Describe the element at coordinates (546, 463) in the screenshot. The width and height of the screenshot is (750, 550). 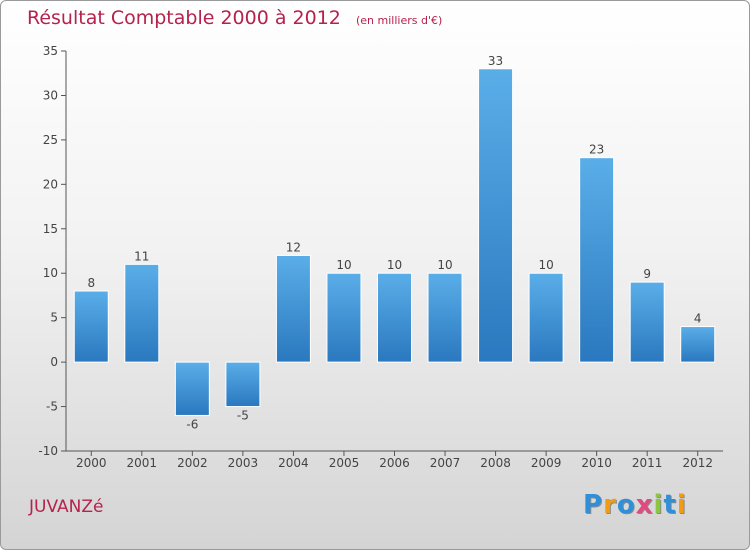
I see `x-tick-label: 2009` at that location.